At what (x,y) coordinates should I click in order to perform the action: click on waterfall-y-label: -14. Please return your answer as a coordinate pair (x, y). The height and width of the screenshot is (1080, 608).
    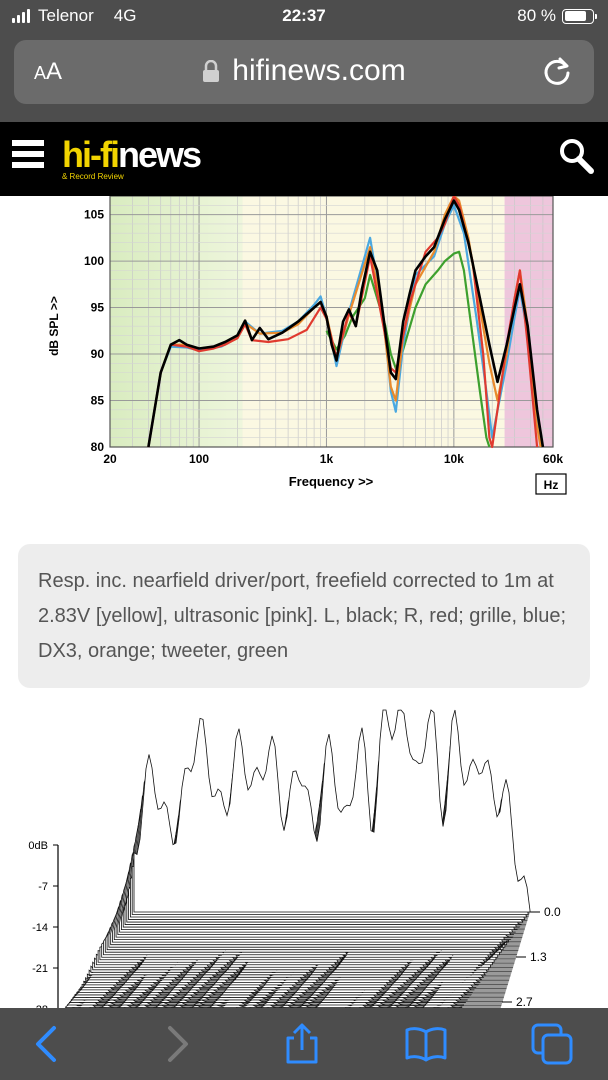
    Looking at the image, I should click on (40, 928).